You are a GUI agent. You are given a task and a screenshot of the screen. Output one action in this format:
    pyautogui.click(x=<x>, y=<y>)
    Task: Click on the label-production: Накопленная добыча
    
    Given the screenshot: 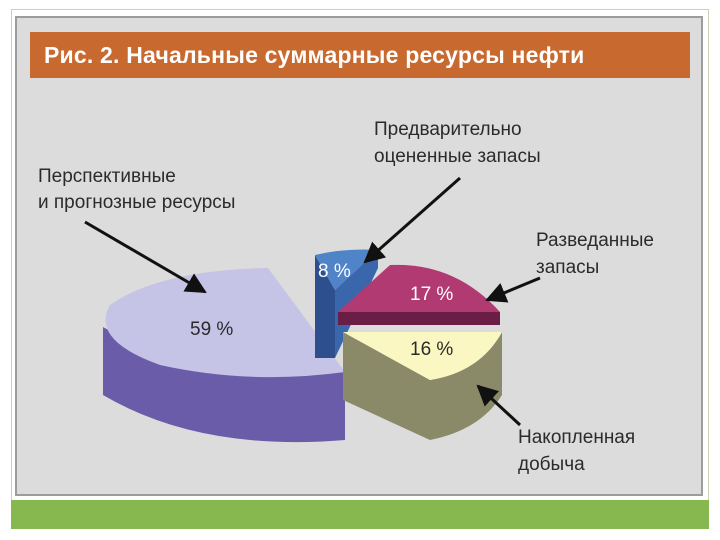 What is the action you would take?
    pyautogui.click(x=579, y=451)
    